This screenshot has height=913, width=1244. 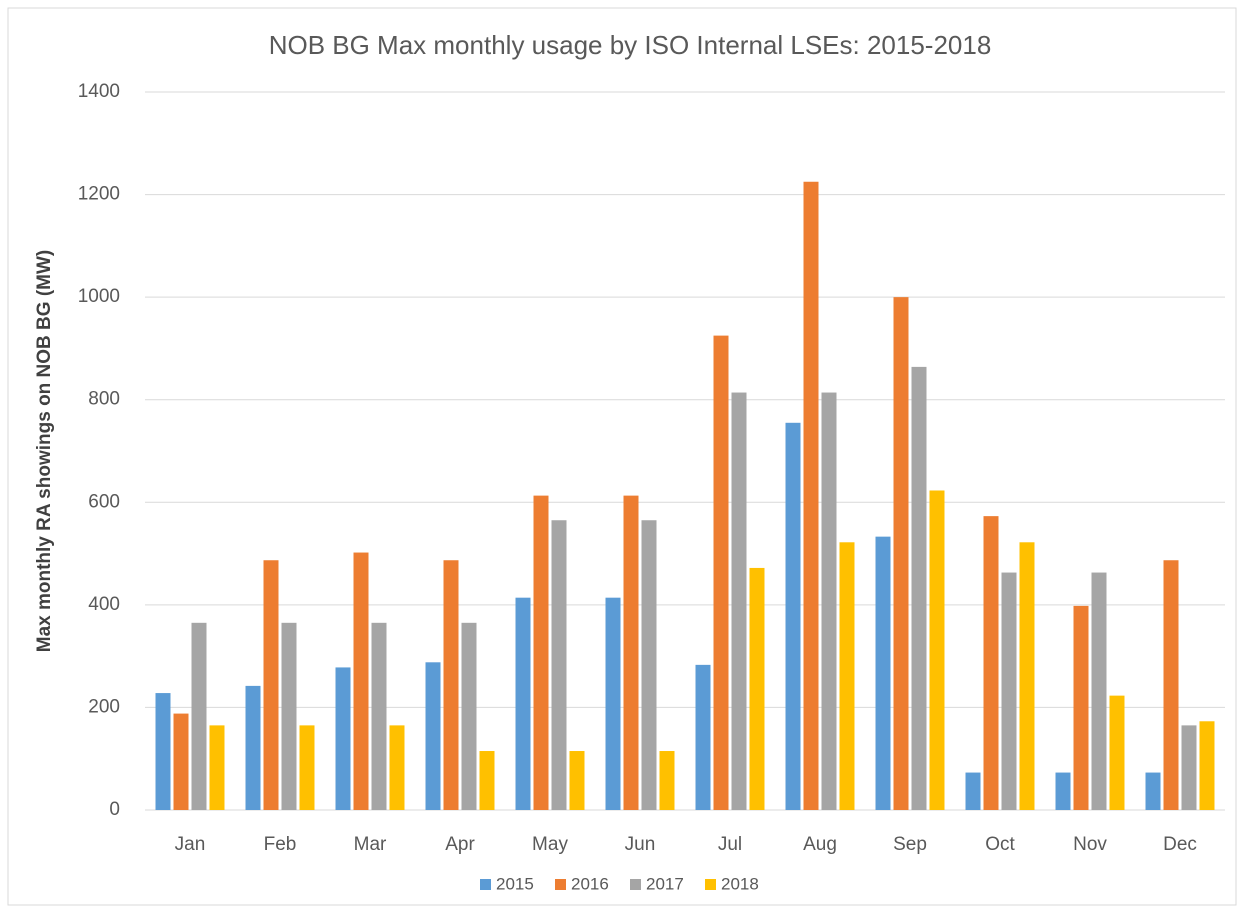 I want to click on x-tick-label: May, so click(x=550, y=844).